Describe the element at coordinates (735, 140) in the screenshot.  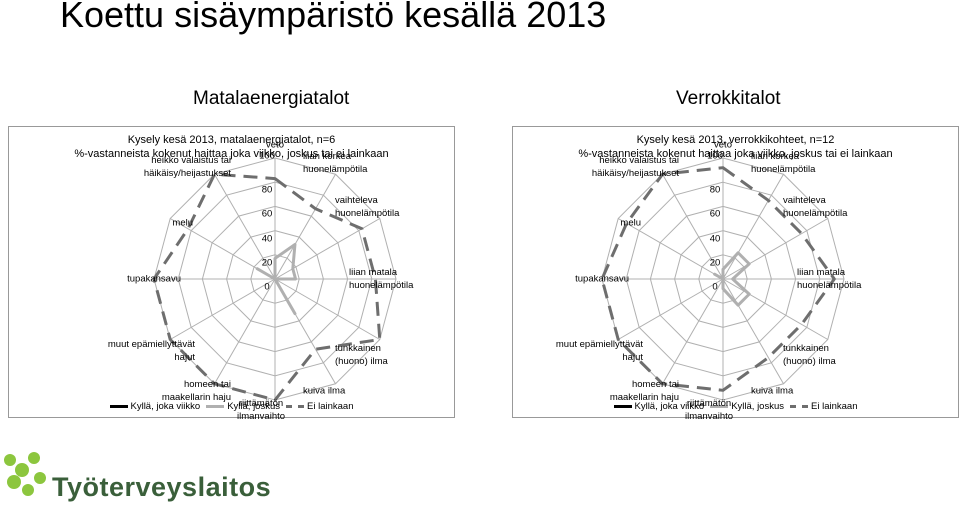
I see `chart-title: Kysely kesä 2013, verrokkikohteet, n=12` at that location.